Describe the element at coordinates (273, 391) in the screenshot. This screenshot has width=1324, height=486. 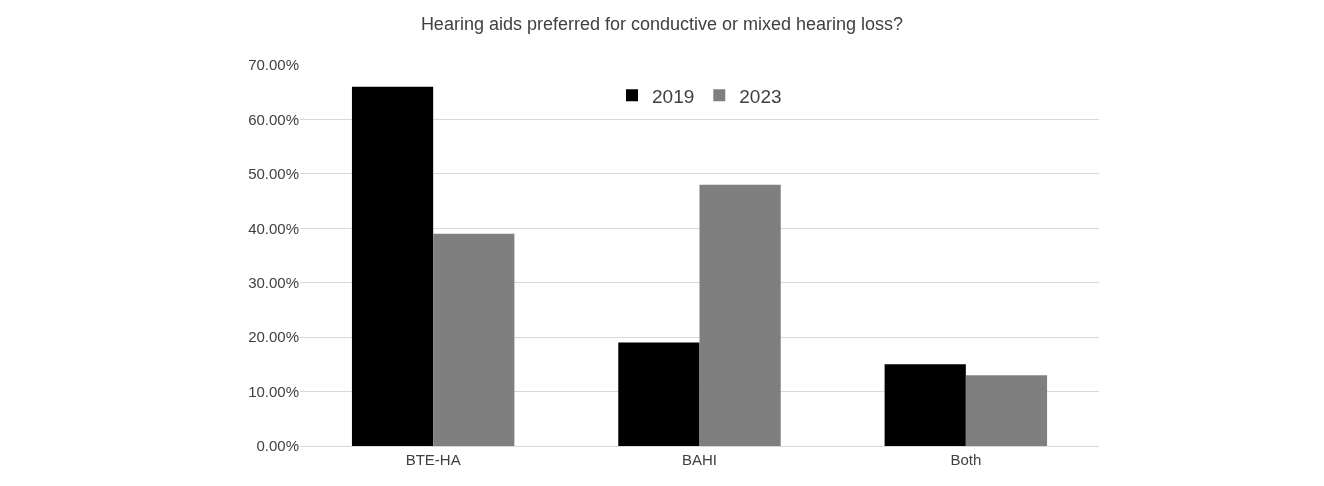
I see `y-tick-label: 10.00%` at that location.